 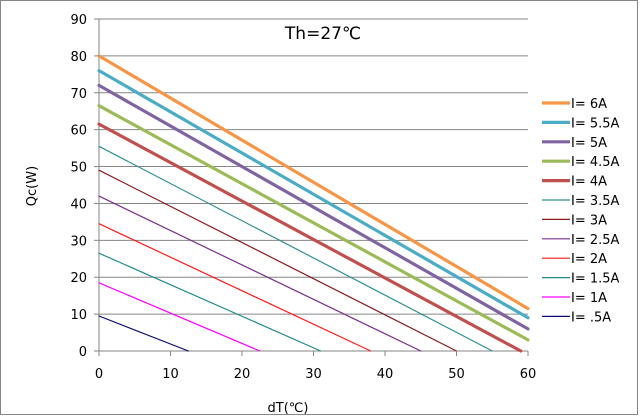 What do you see at coordinates (589, 220) in the screenshot?
I see `legend-label: I= 3A` at bounding box center [589, 220].